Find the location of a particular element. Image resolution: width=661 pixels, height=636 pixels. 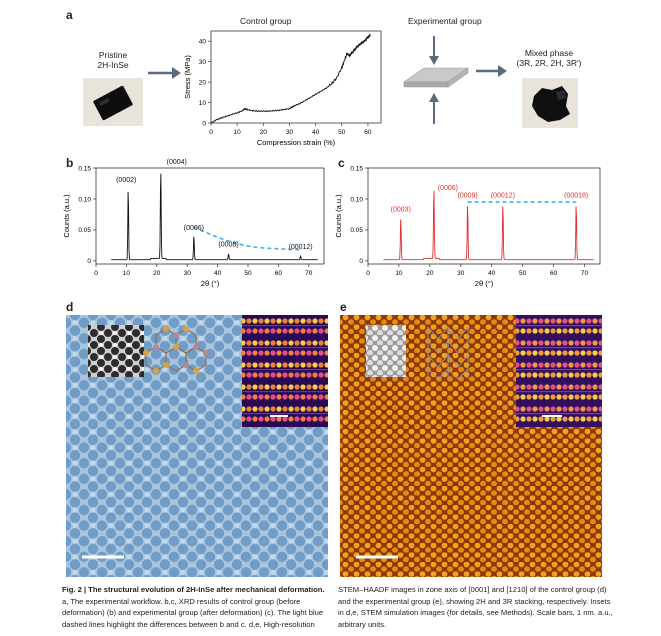

pristine-label: Pristine 2H-InSe is located at coordinates (113, 60).